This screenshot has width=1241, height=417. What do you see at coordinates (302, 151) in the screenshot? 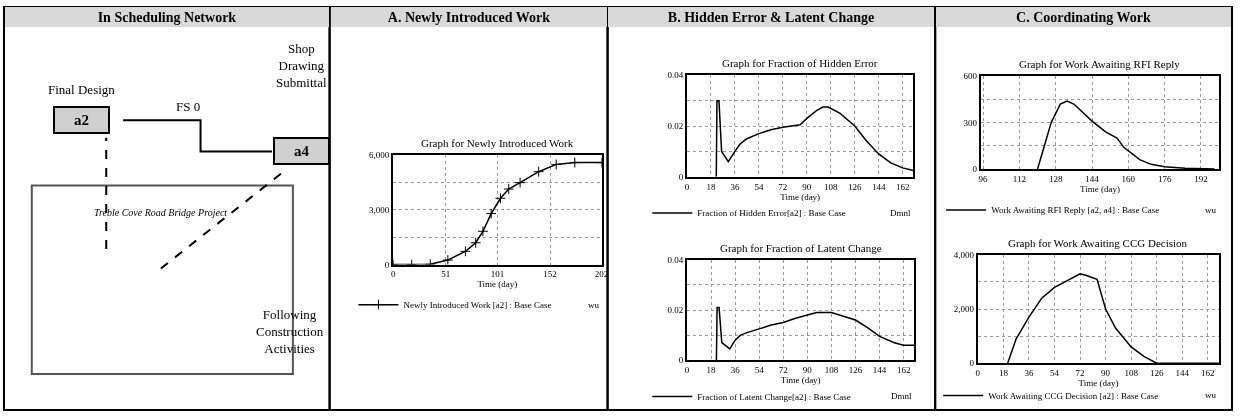
I see `text: a4` at bounding box center [302, 151].